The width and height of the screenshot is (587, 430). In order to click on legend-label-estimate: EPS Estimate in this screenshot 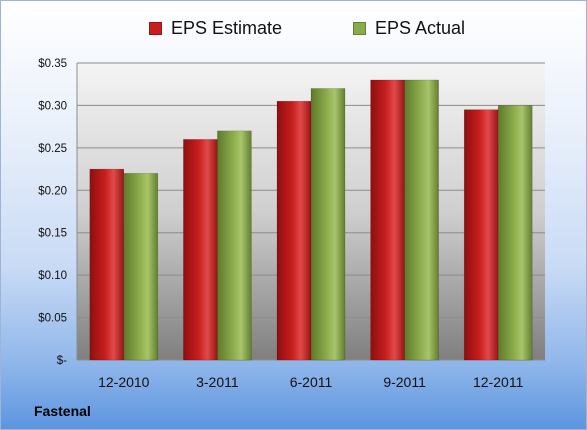, I will do `click(227, 27)`.